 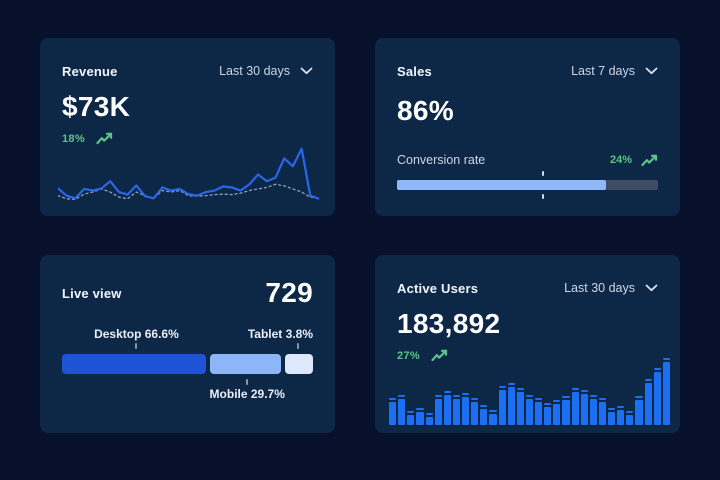 What do you see at coordinates (441, 160) in the screenshot?
I see `conversion-rate-label: Conversion rate` at bounding box center [441, 160].